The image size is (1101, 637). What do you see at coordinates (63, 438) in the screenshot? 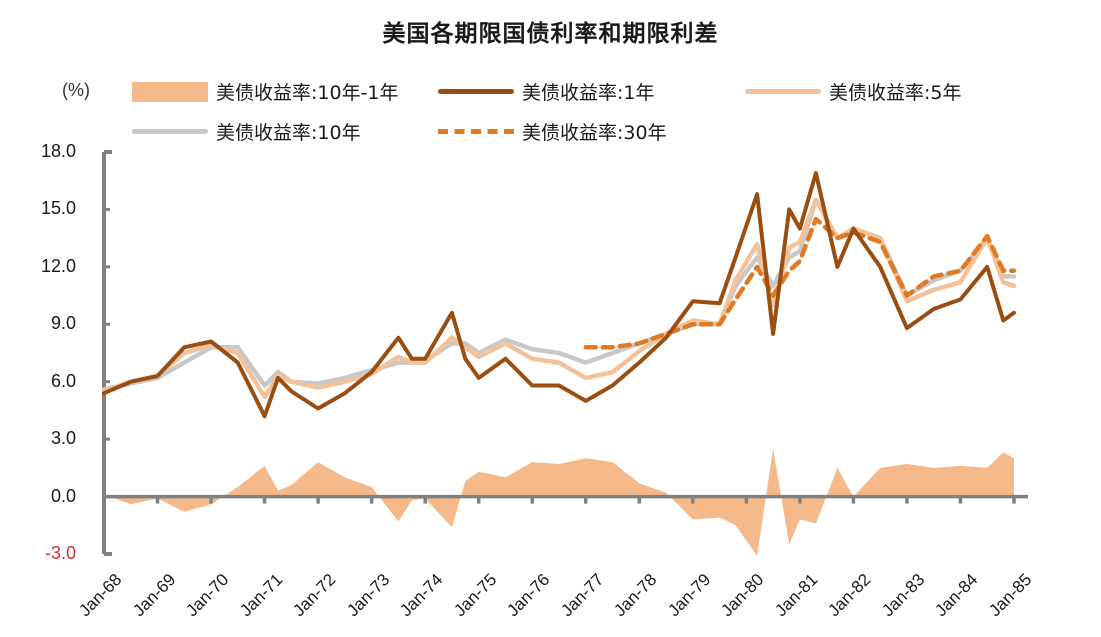
I see `y-tick-label: 3.0` at bounding box center [63, 438].